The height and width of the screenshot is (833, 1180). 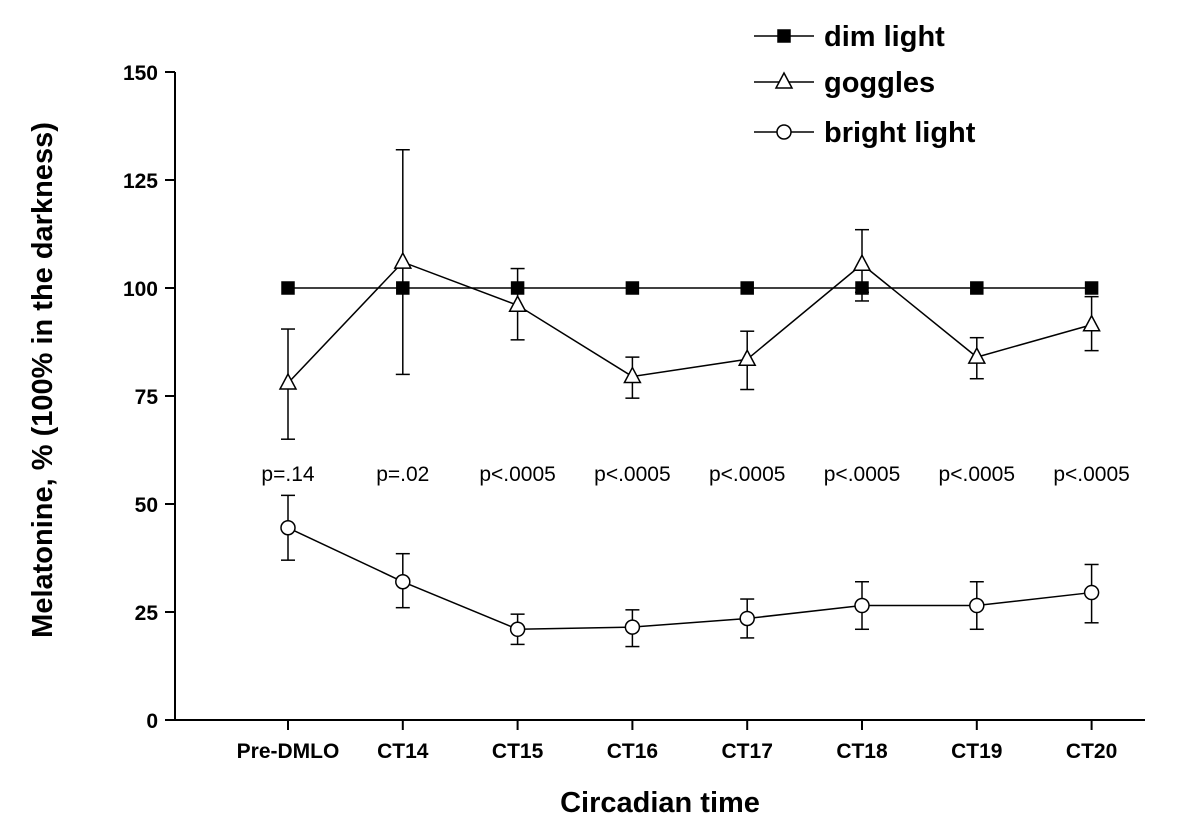 I want to click on p-value-label: p=.02, so click(x=402, y=474).